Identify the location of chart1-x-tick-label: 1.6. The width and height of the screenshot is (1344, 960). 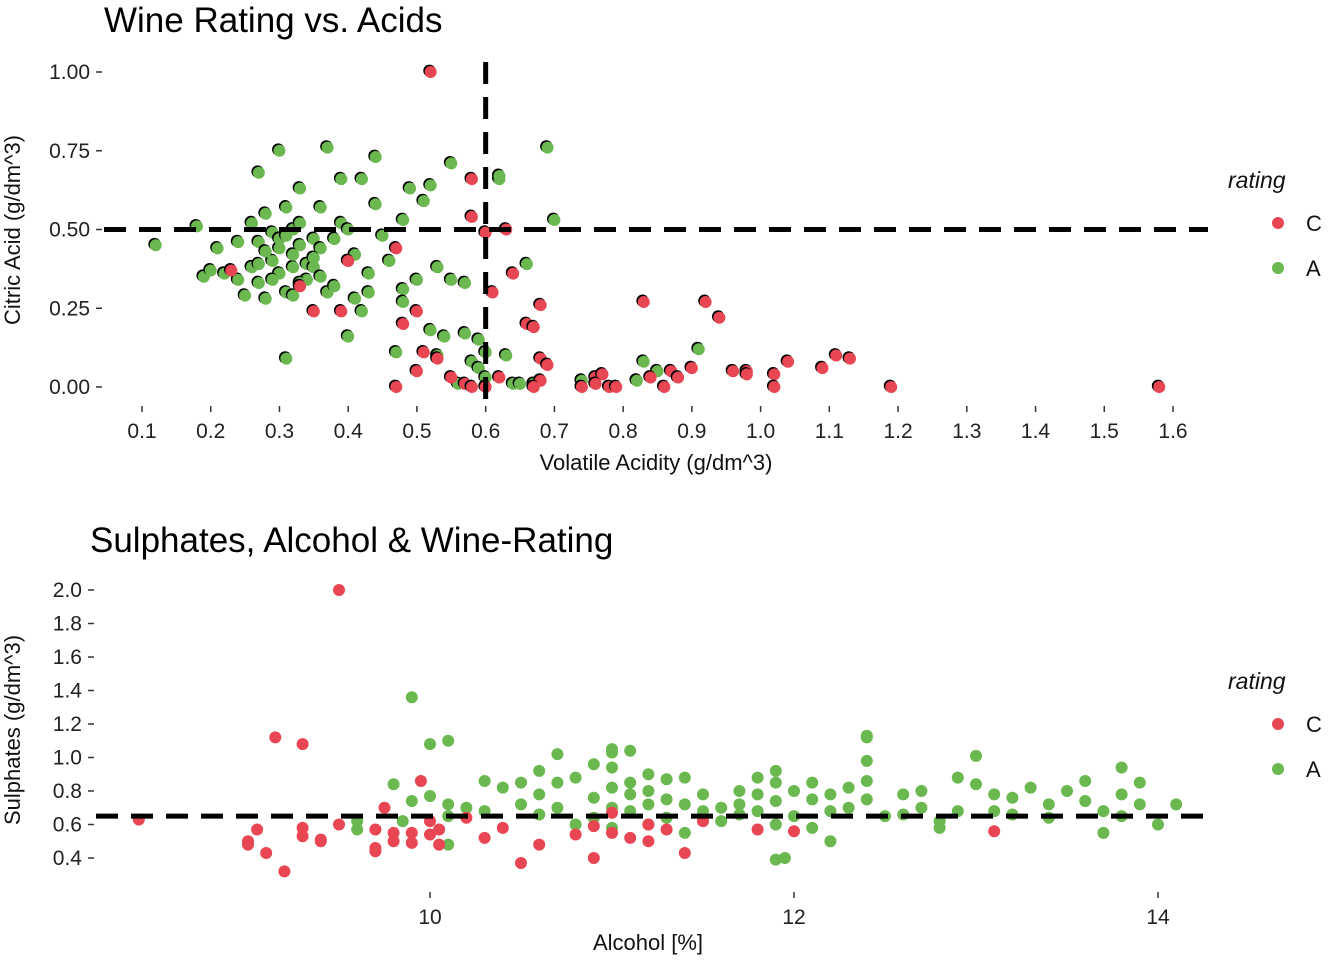
(1172, 431).